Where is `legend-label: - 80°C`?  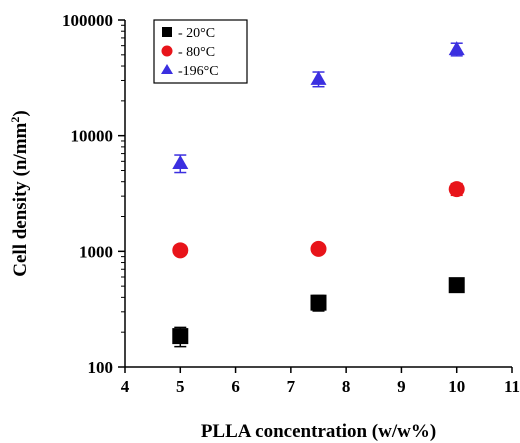
legend-label: - 80°C is located at coordinates (196, 52).